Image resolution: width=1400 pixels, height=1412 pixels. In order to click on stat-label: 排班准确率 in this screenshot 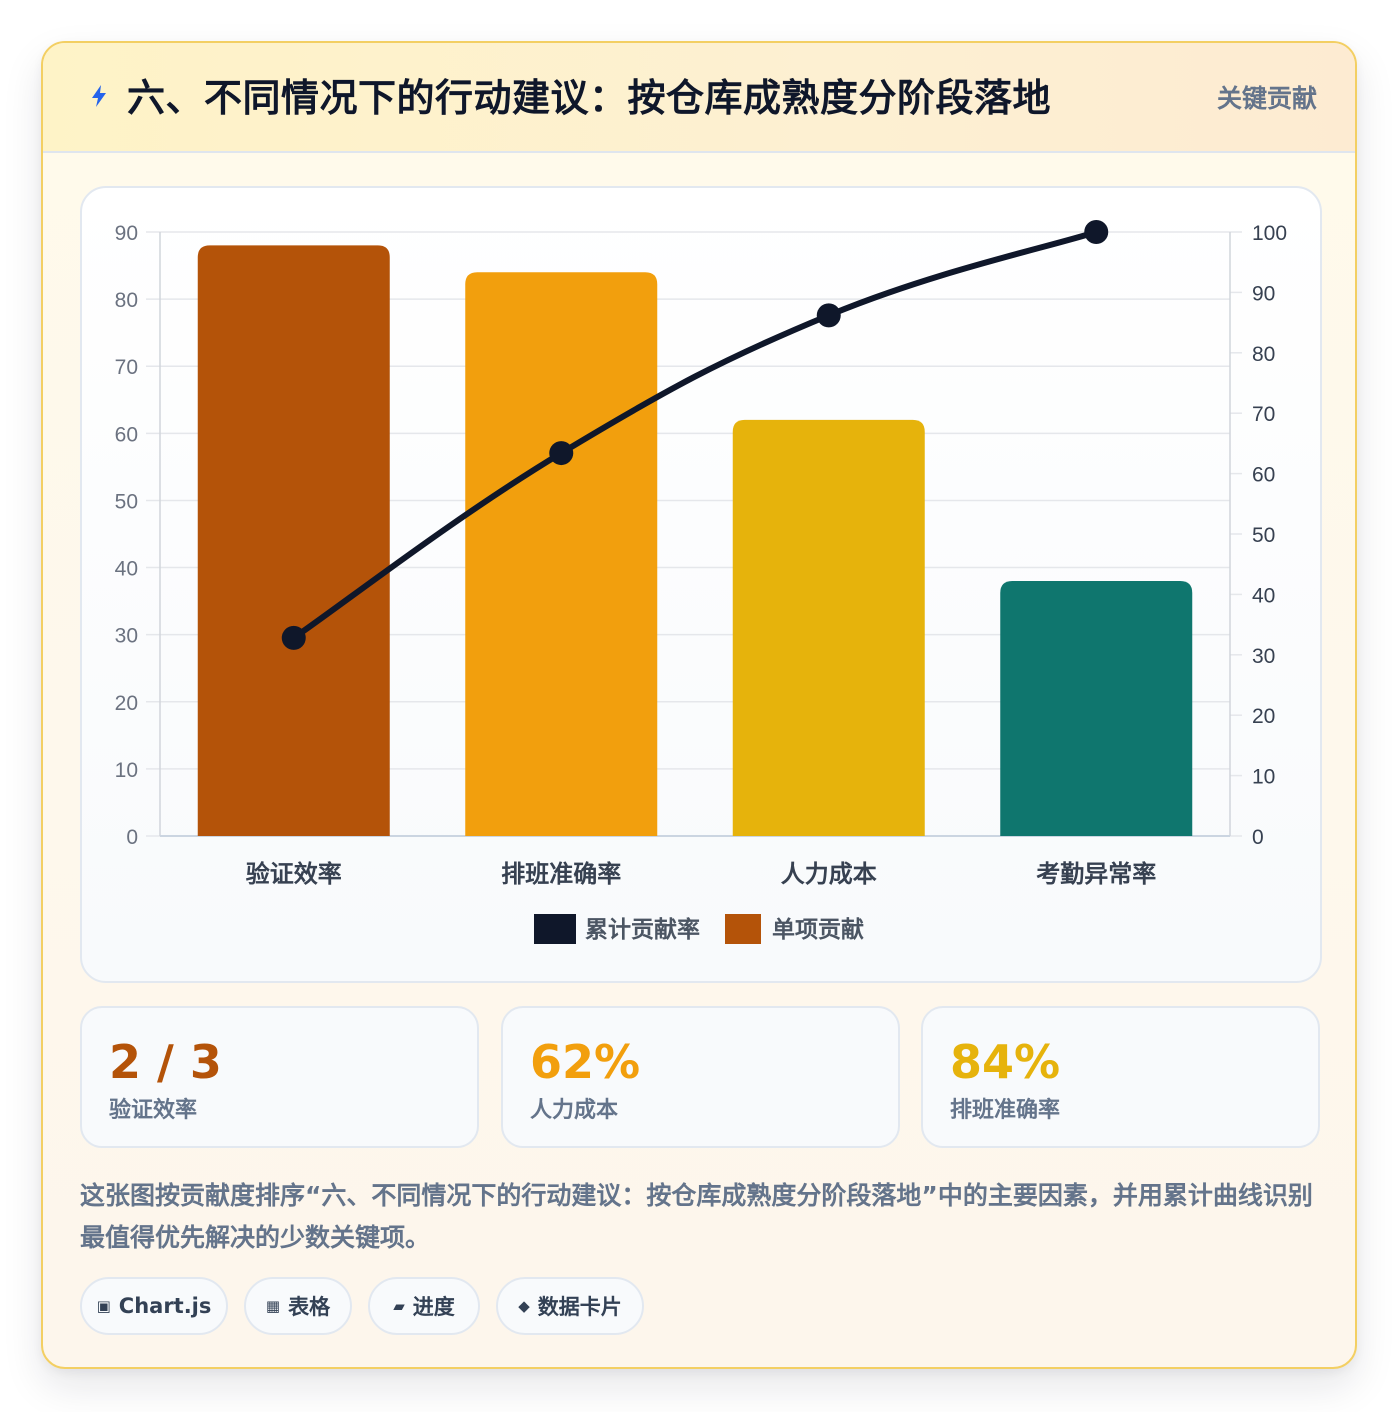, I will do `click(1005, 1110)`.